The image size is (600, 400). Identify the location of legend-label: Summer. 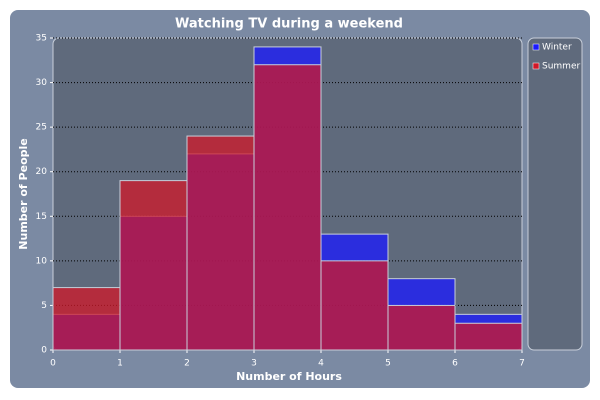
(561, 67).